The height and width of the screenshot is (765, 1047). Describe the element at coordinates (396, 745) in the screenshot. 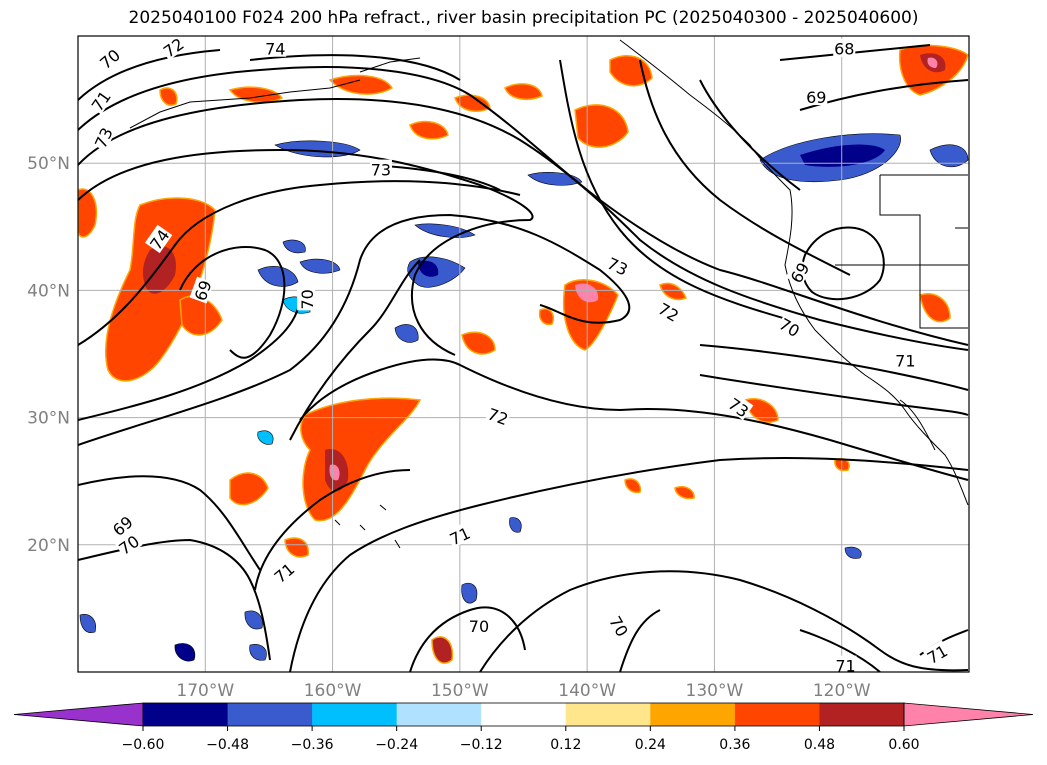

I see `colorbar-tick-label: −0.24` at that location.